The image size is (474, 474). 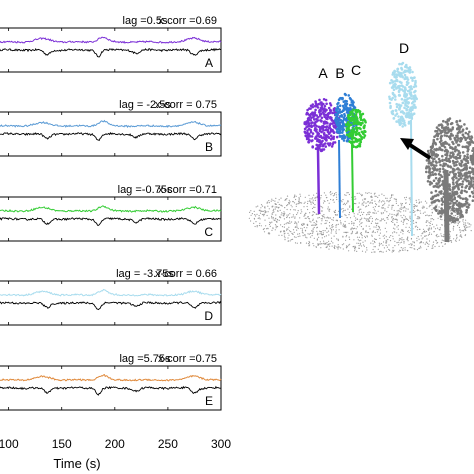 What do you see at coordinates (416, 149) in the screenshot?
I see `arrow` at bounding box center [416, 149].